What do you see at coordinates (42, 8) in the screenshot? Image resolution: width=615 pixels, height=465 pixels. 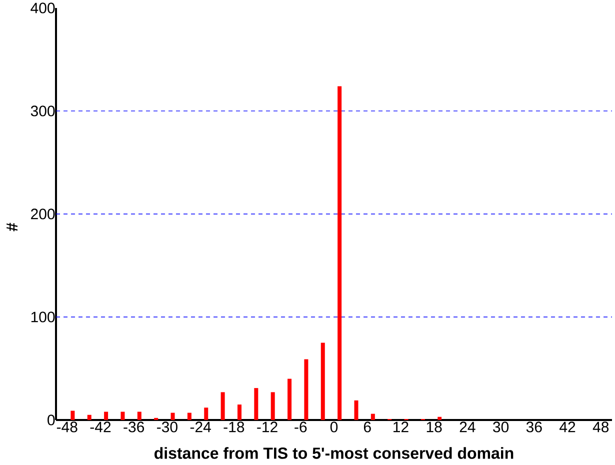 I see `y-tick-label: 400` at bounding box center [42, 8].